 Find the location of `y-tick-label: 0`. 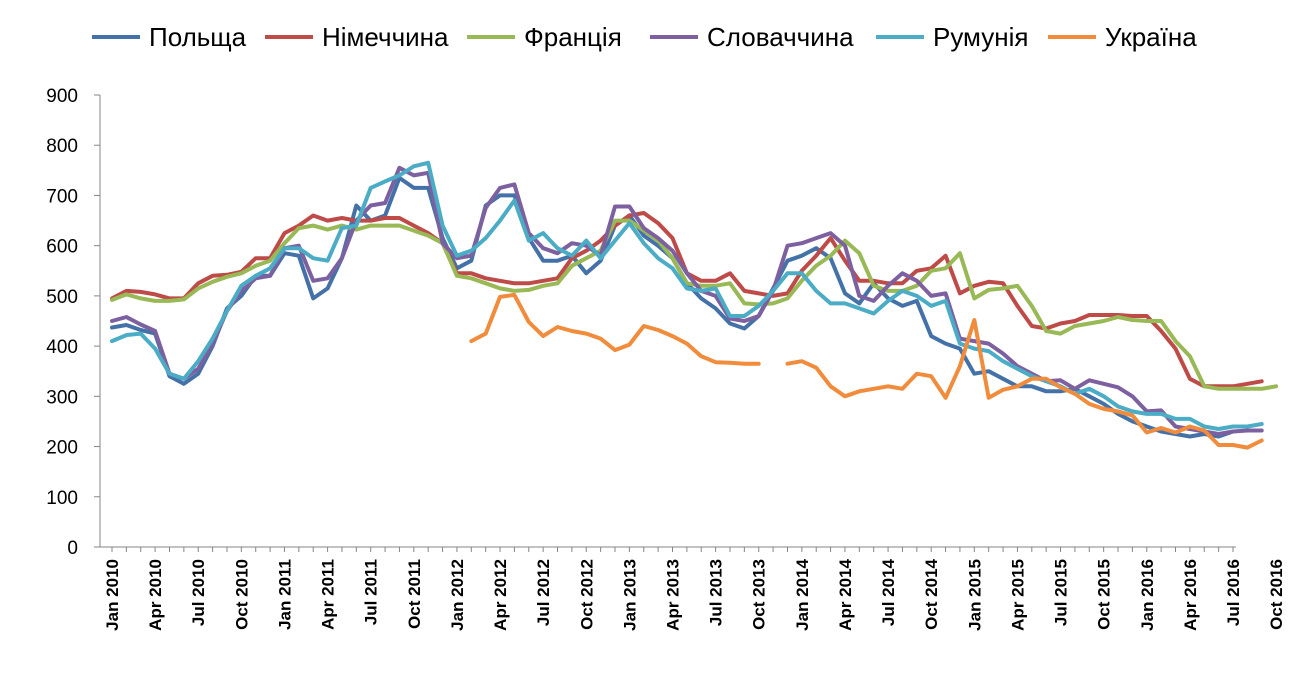

y-tick-label: 0 is located at coordinates (72, 548).